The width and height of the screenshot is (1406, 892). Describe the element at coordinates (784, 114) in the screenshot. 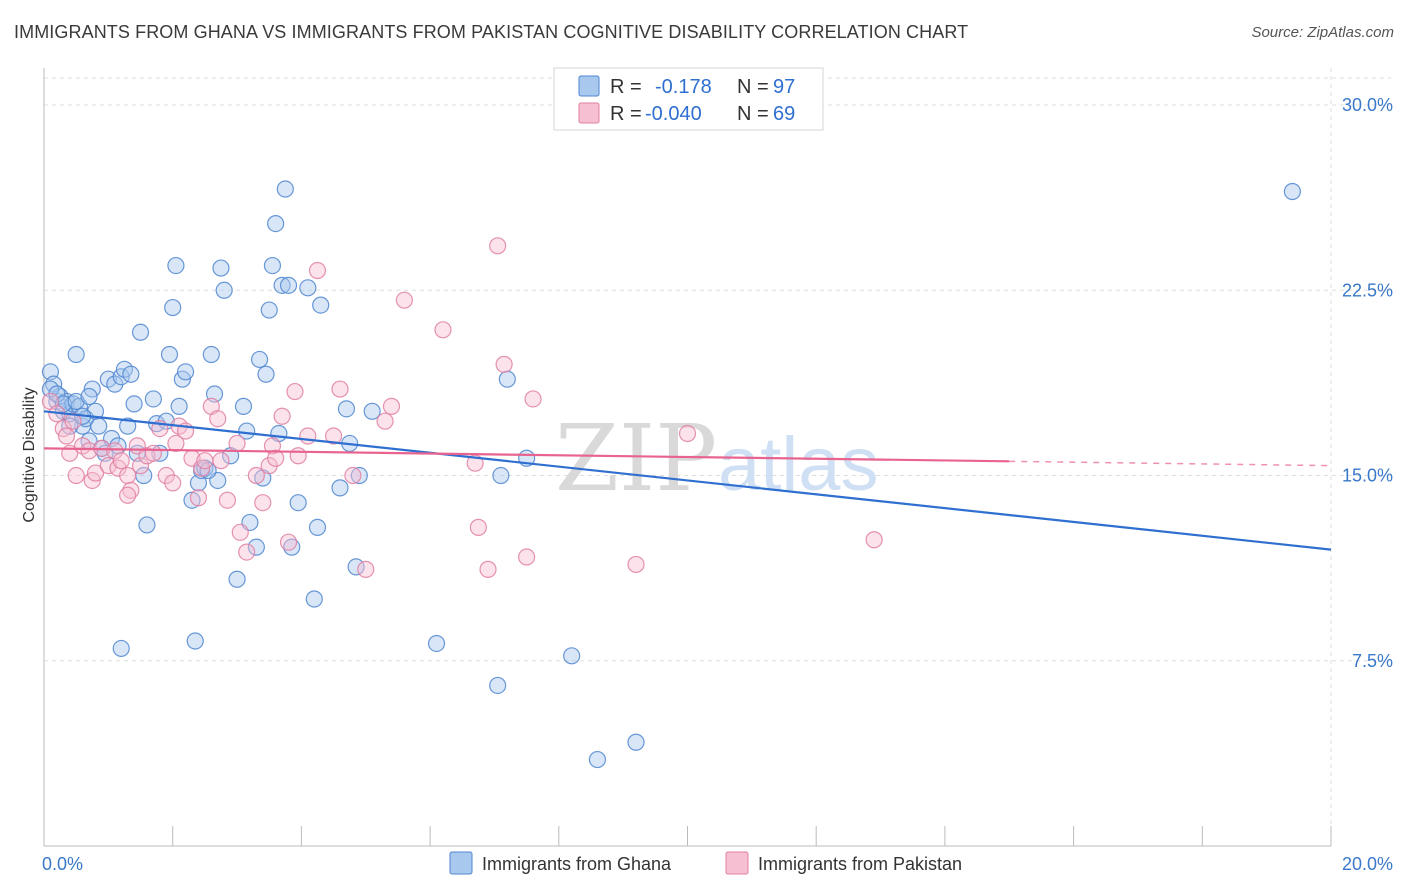

I see `legend-n-pakistan: 69` at that location.